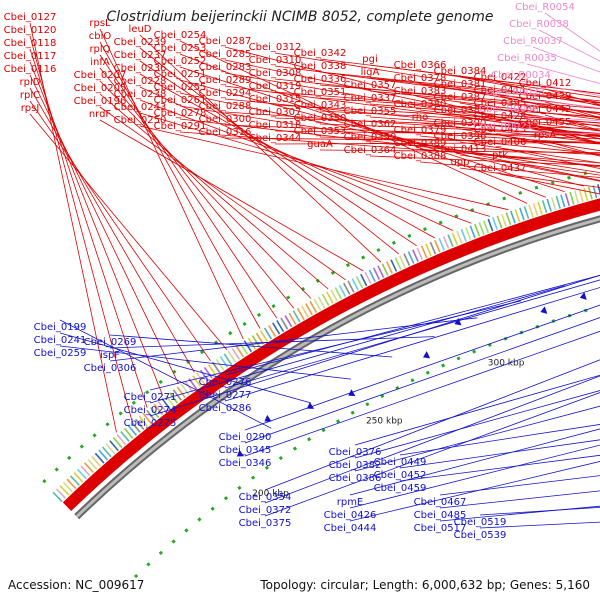 Image resolution: width=600 pixels, height=600 pixels. Describe the element at coordinates (30, 95) in the screenshot. I see `top-gene-label: rplC` at that location.